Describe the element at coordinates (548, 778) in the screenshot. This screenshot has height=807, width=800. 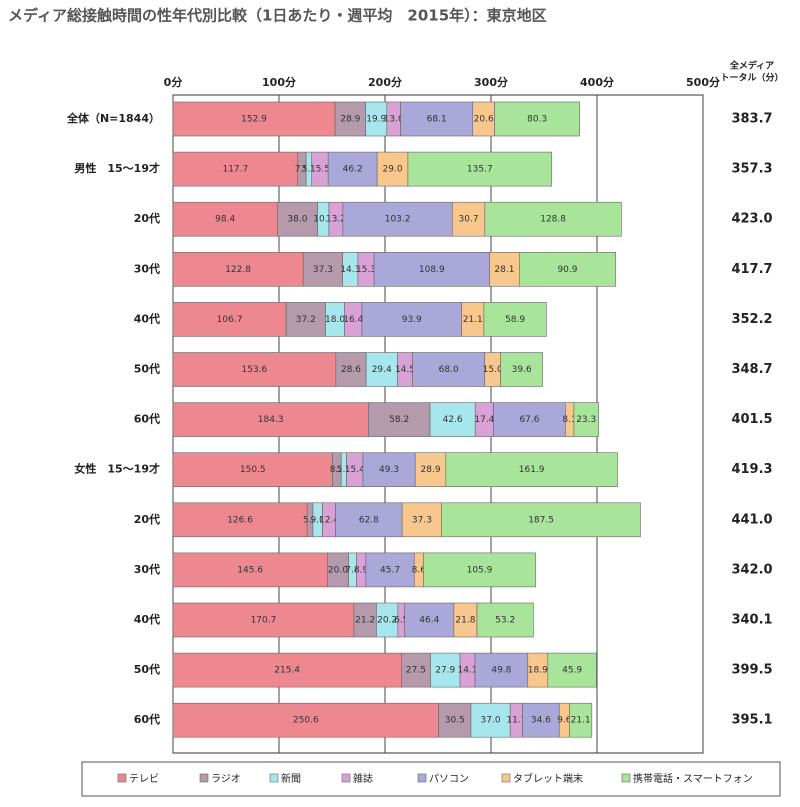
I see `legend-label: タブレット端末` at that location.